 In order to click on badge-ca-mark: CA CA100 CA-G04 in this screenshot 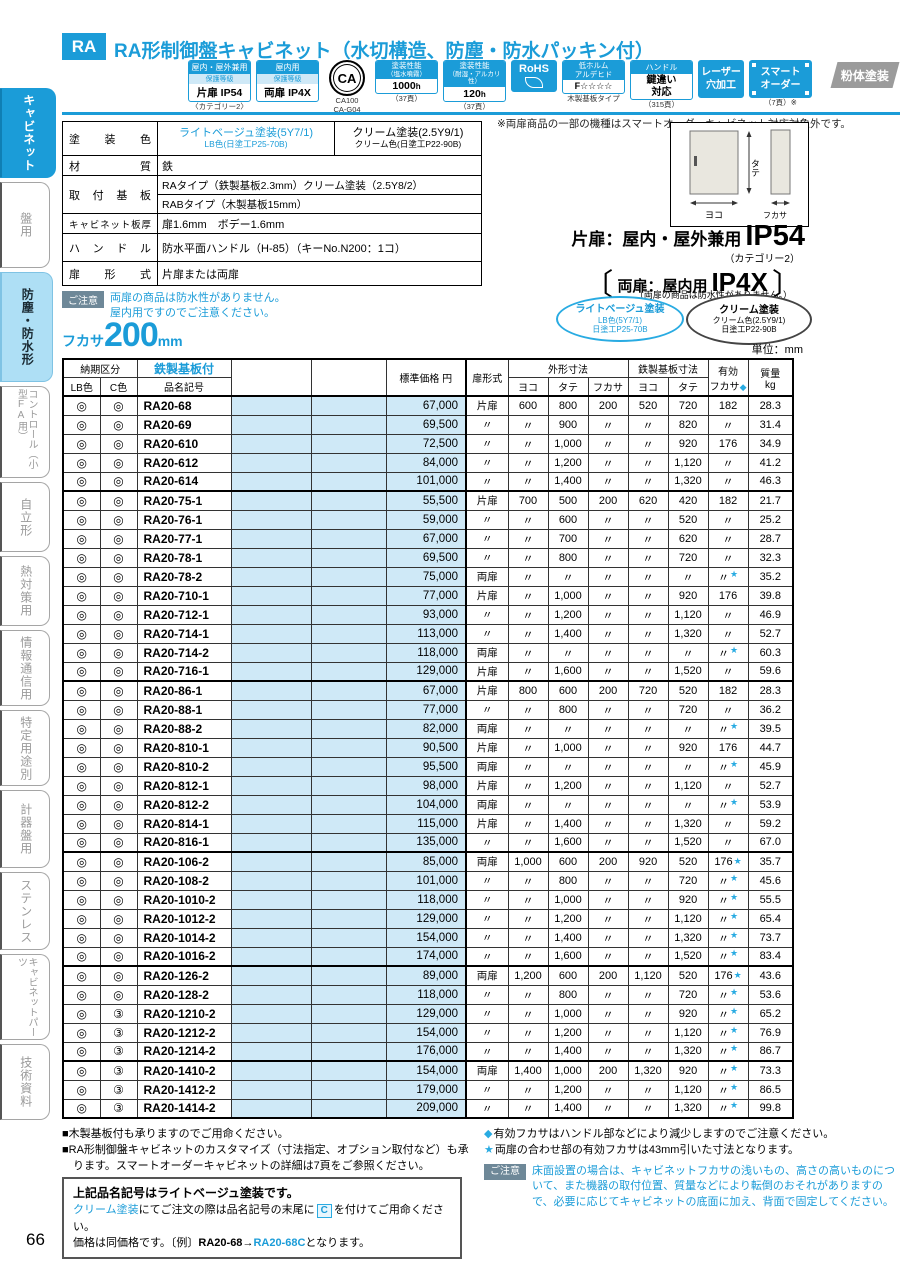, I will do `click(347, 87)`.